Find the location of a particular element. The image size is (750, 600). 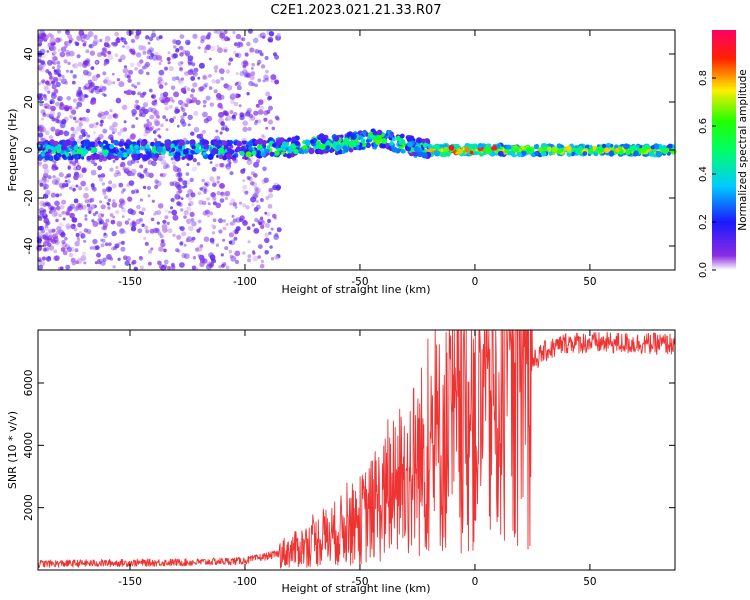

colorbar-tick-label: 0.4 is located at coordinates (703, 174).